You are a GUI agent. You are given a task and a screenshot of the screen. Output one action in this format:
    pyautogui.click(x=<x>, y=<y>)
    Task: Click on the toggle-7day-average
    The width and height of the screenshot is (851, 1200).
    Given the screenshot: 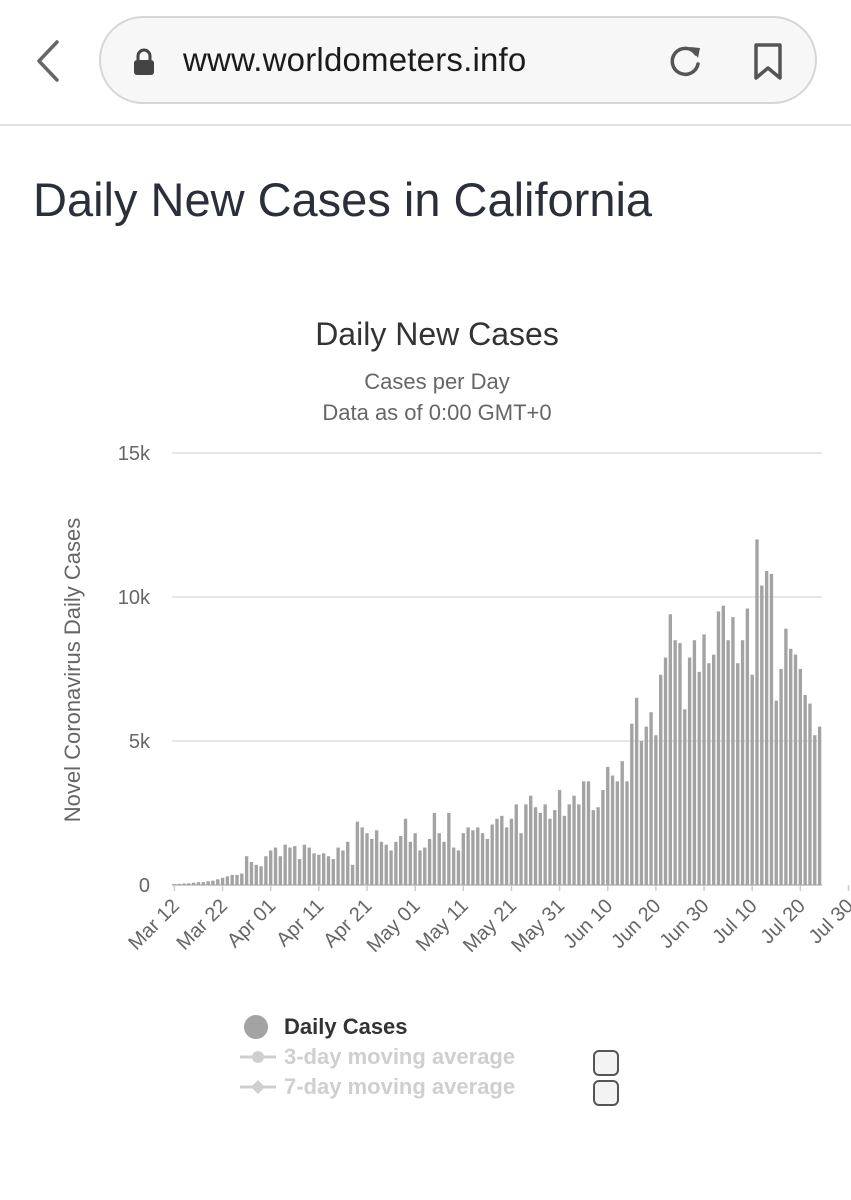 What is the action you would take?
    pyautogui.click(x=606, y=1093)
    